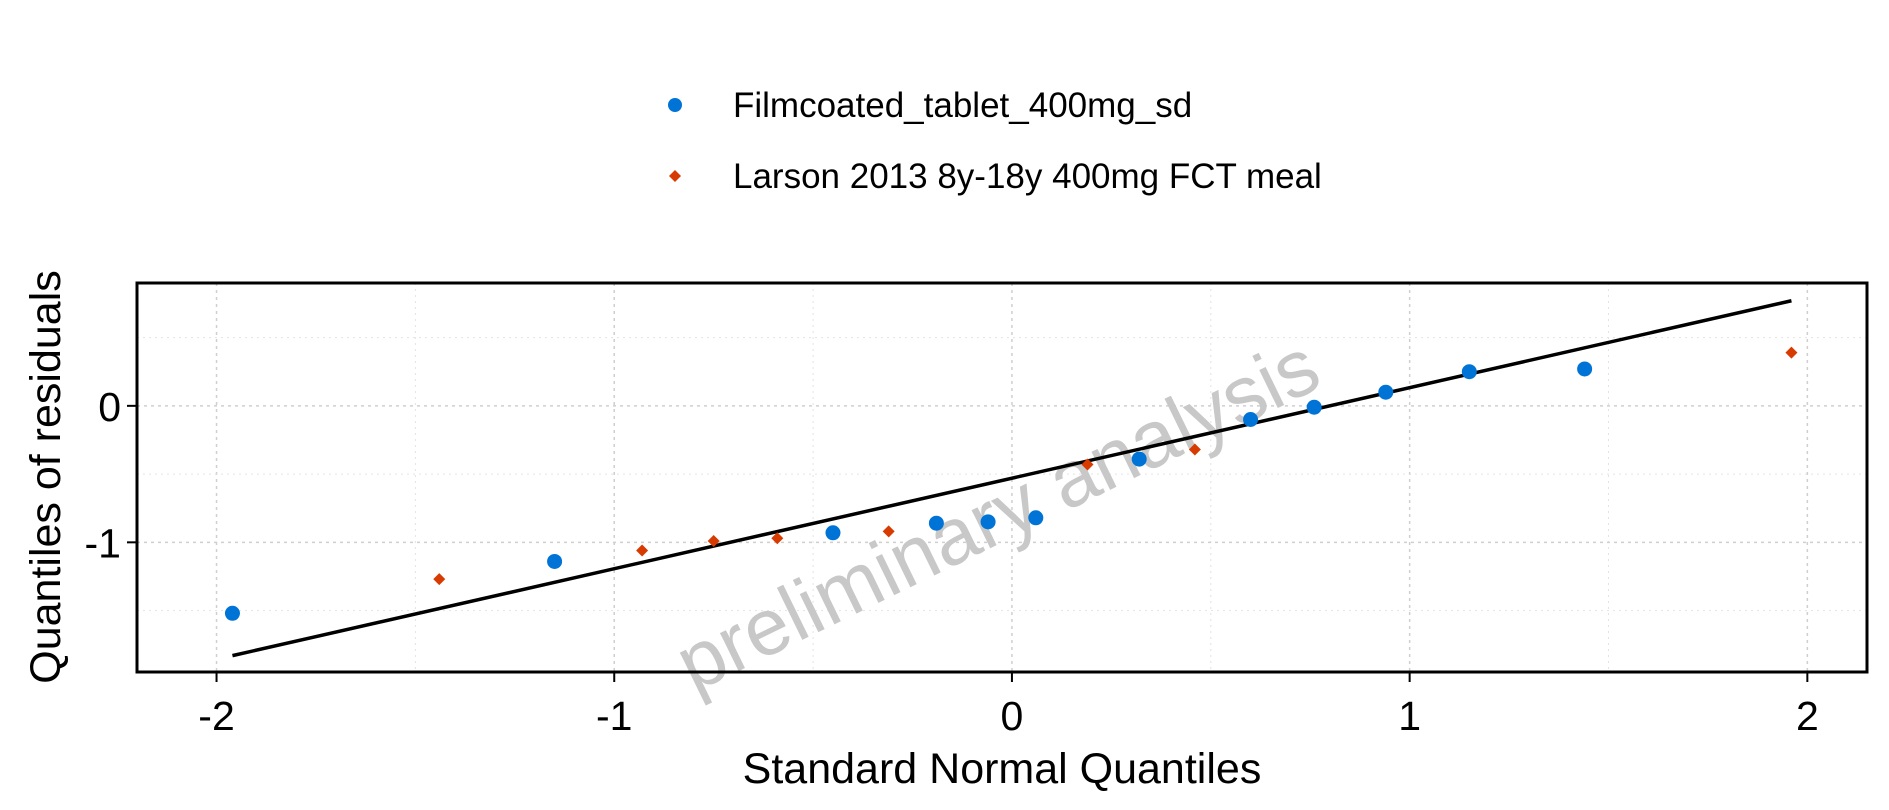  What do you see at coordinates (614, 716) in the screenshot?
I see `x-tick-label-1: -1` at bounding box center [614, 716].